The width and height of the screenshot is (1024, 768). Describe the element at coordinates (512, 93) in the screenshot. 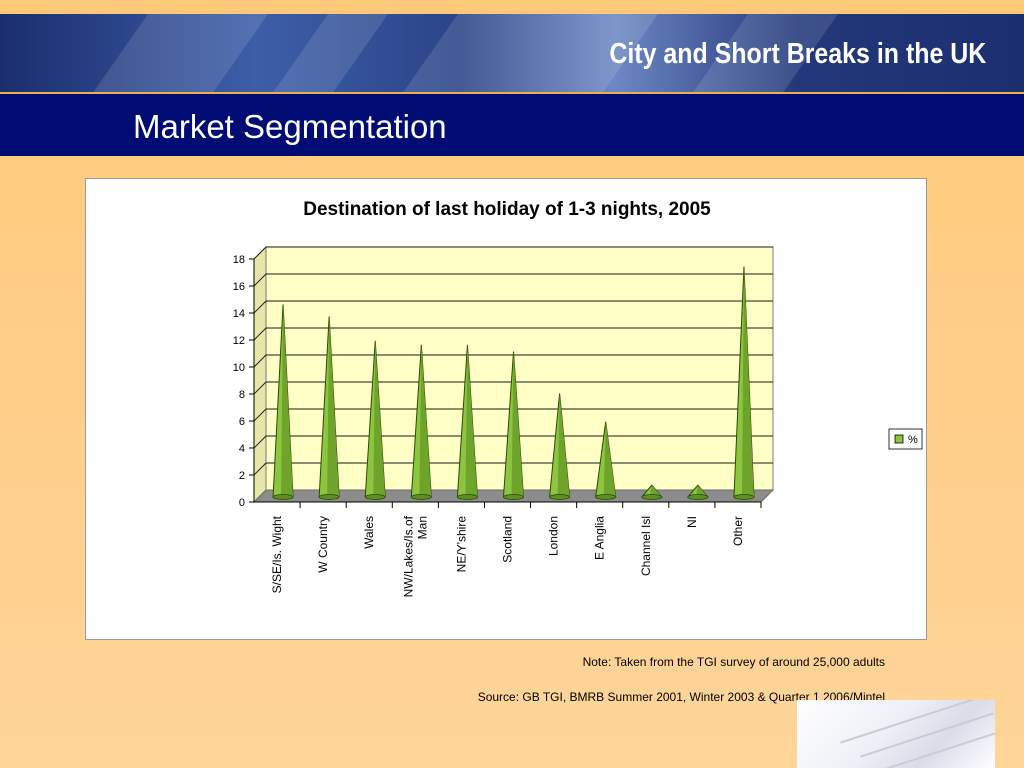

I see `divider-line` at that location.